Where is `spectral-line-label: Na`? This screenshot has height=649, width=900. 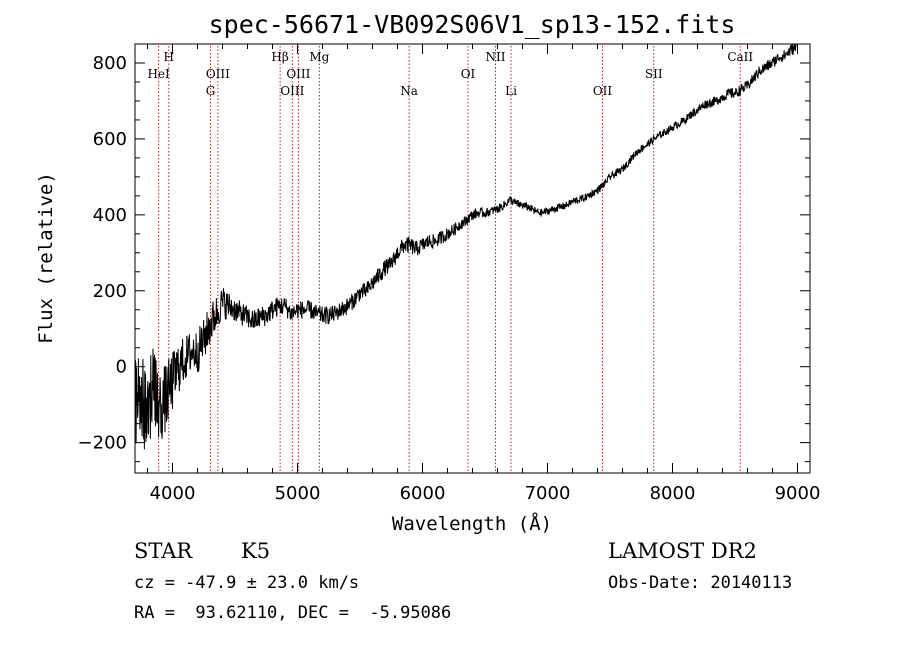 spectral-line-label: Na is located at coordinates (409, 91).